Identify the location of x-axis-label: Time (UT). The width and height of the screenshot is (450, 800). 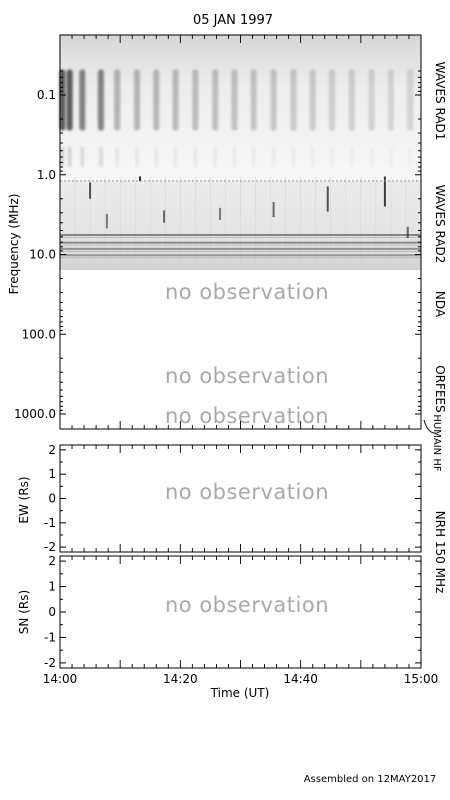
(240, 693).